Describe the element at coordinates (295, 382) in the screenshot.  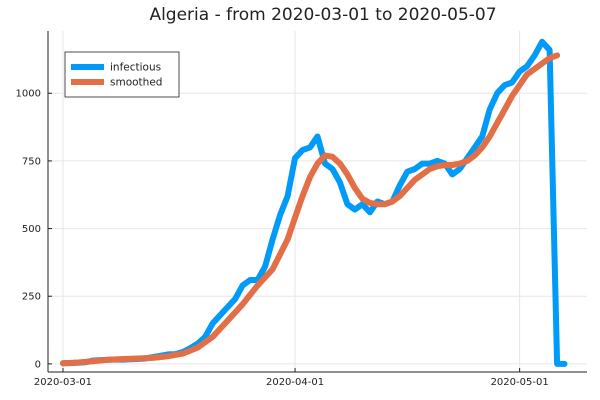
I see `x-tick-label: 2020-04-01` at that location.